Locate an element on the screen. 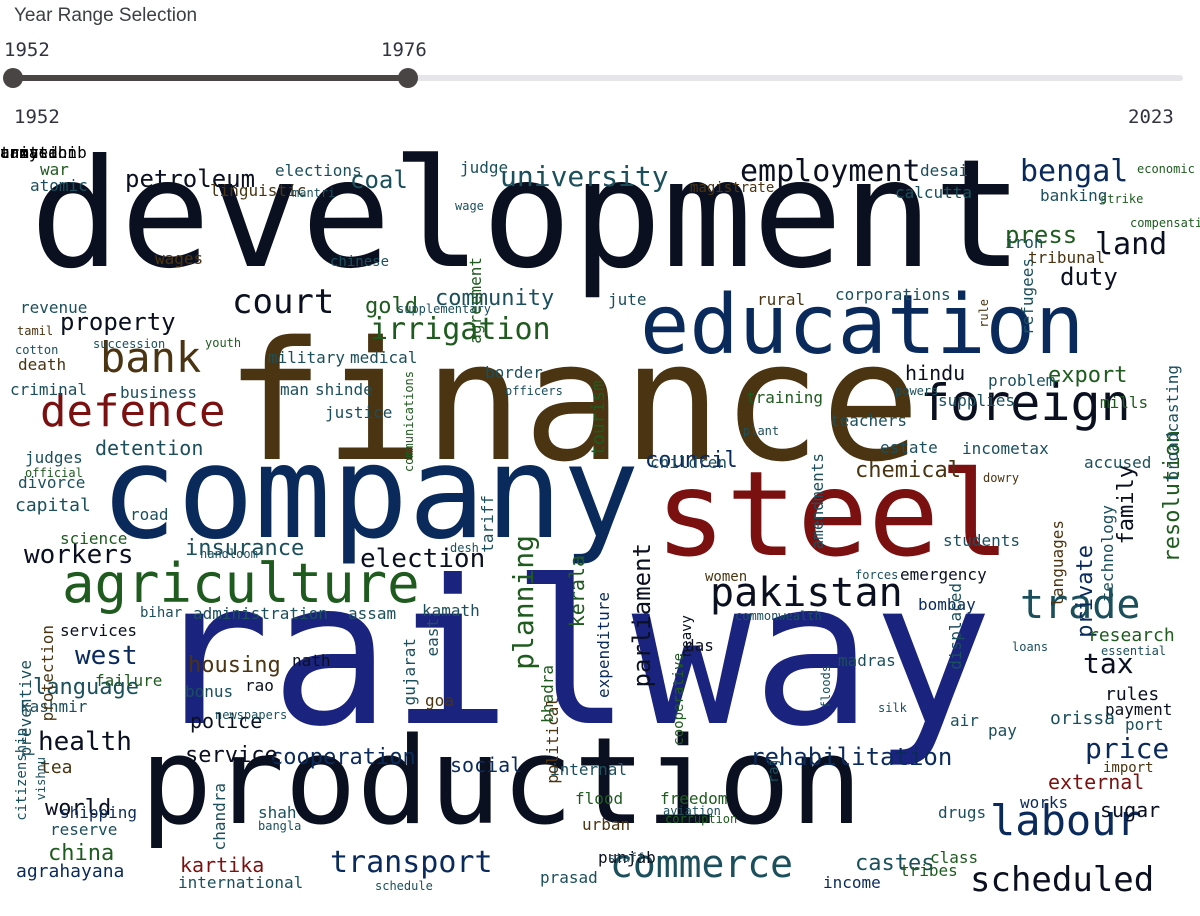  word-newspapers: newspapers is located at coordinates (251, 715).